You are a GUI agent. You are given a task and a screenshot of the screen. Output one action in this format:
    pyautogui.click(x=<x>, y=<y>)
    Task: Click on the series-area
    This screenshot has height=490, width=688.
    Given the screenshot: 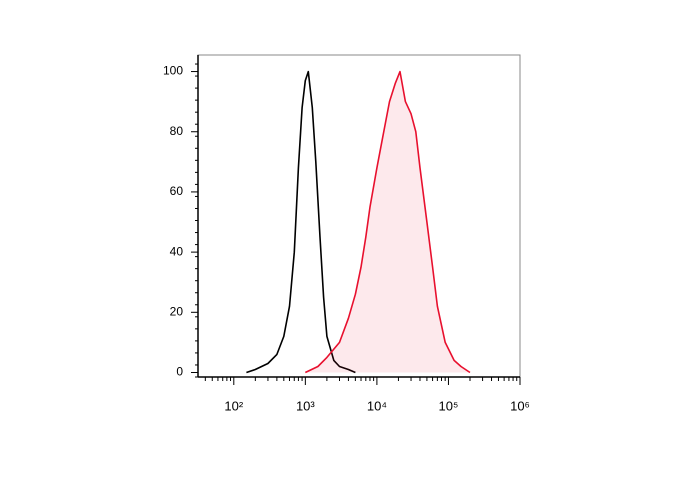 What is the action you would take?
    pyautogui.click(x=387, y=222)
    